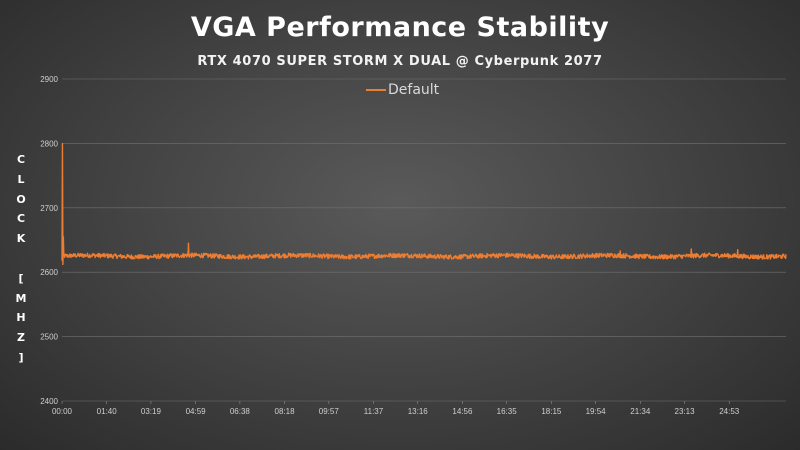 The width and height of the screenshot is (800, 450). Describe the element at coordinates (729, 411) in the screenshot. I see `x-tick-label: 24:53` at that location.